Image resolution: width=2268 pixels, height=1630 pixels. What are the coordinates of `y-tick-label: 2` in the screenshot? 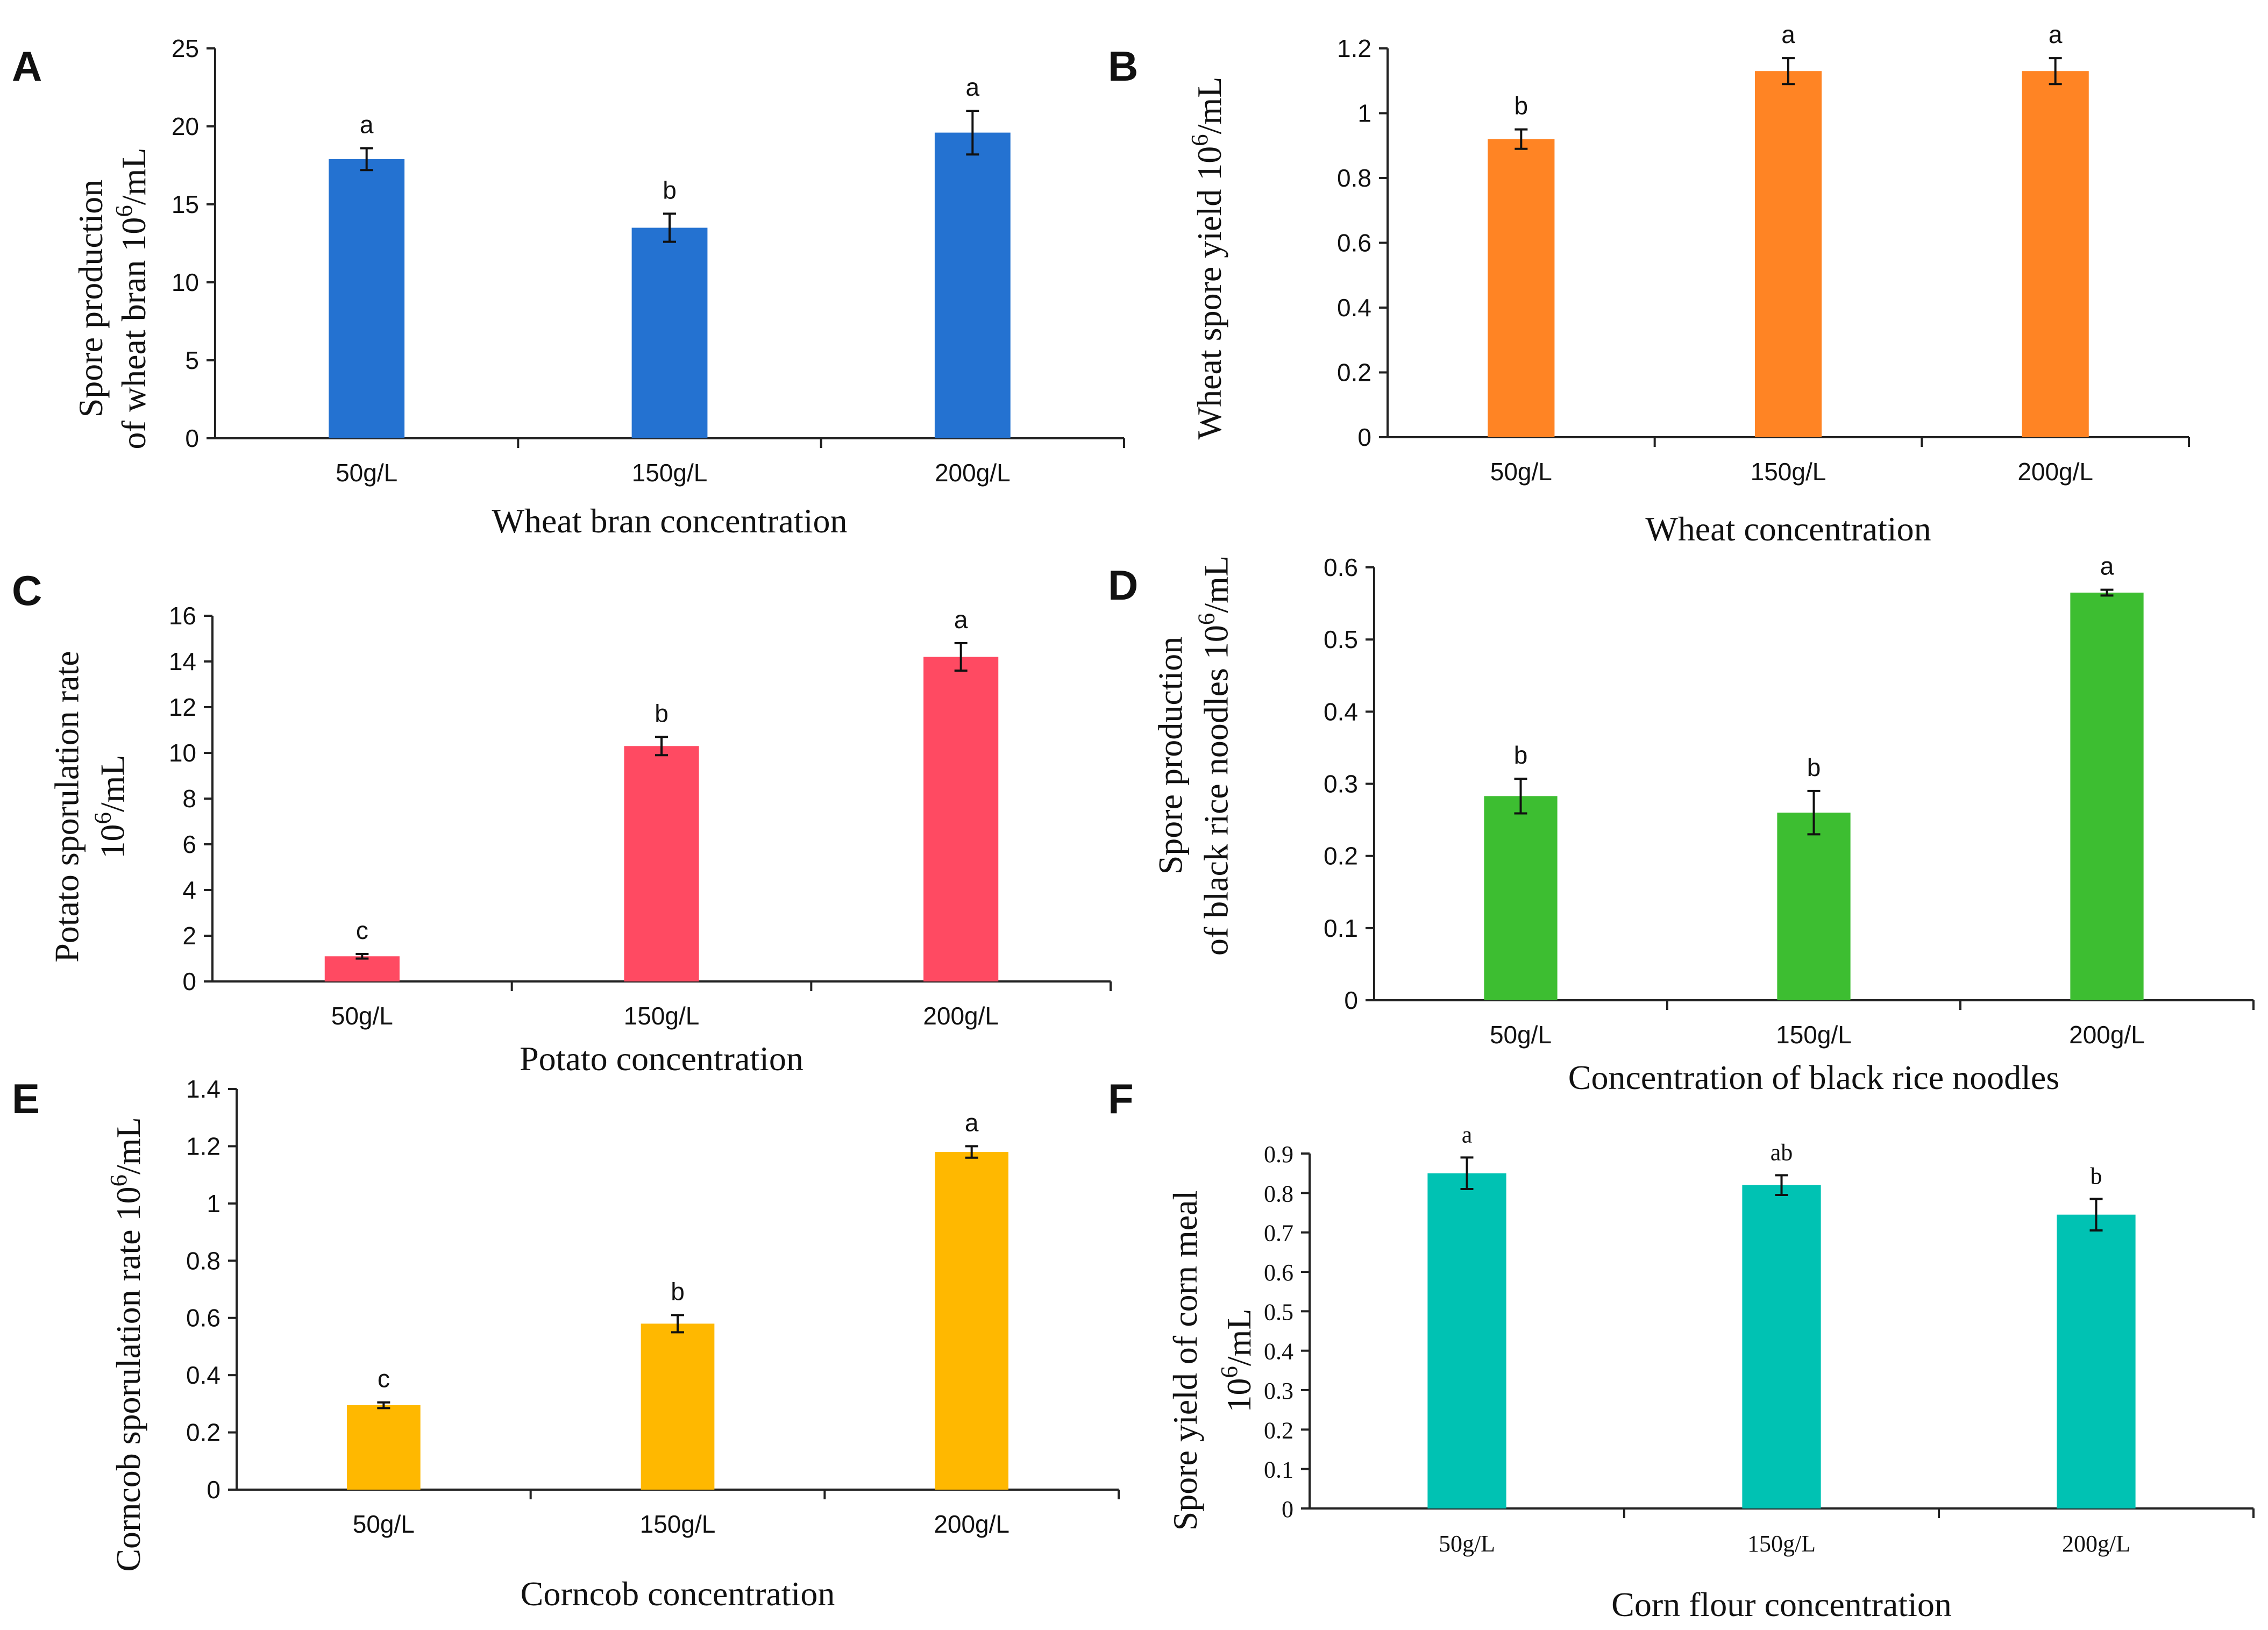 It's located at (189, 936).